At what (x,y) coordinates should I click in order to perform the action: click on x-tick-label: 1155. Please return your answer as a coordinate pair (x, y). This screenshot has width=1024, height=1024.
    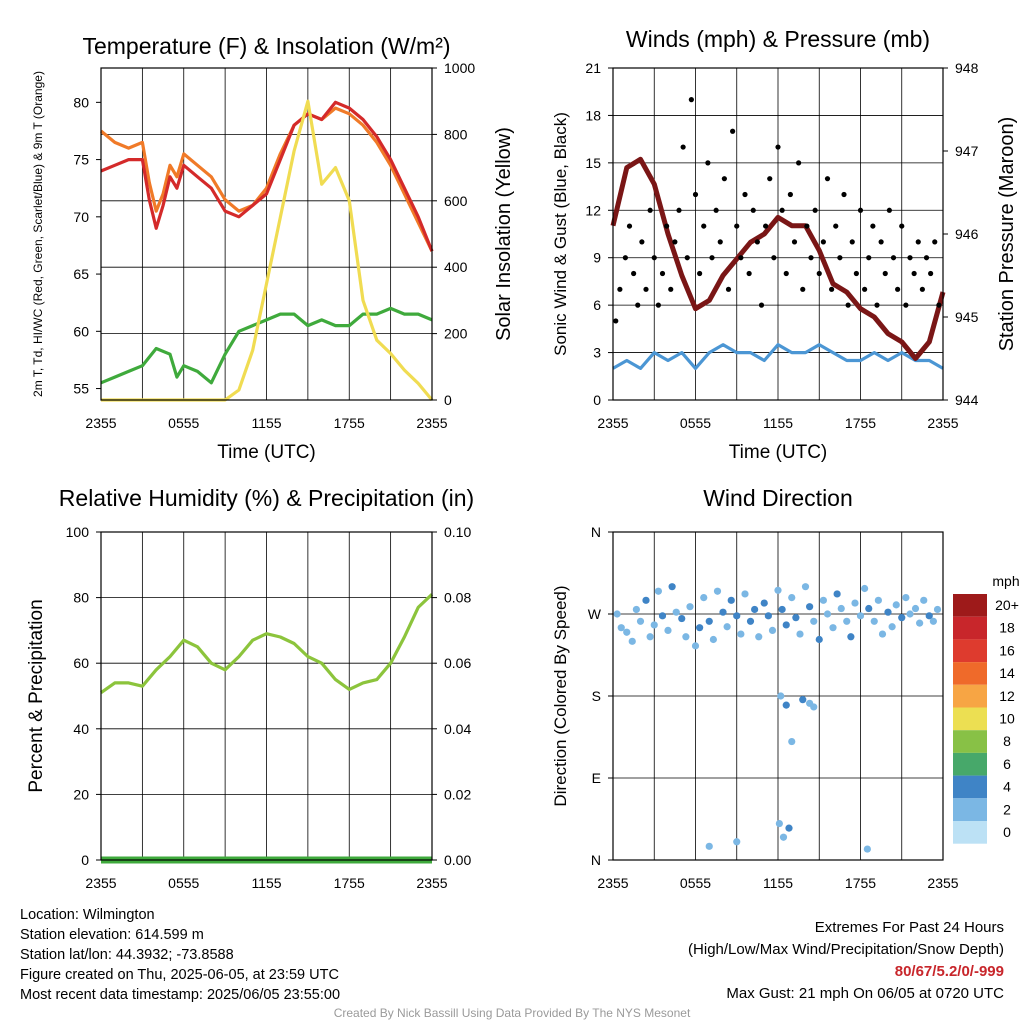
    Looking at the image, I should click on (266, 423).